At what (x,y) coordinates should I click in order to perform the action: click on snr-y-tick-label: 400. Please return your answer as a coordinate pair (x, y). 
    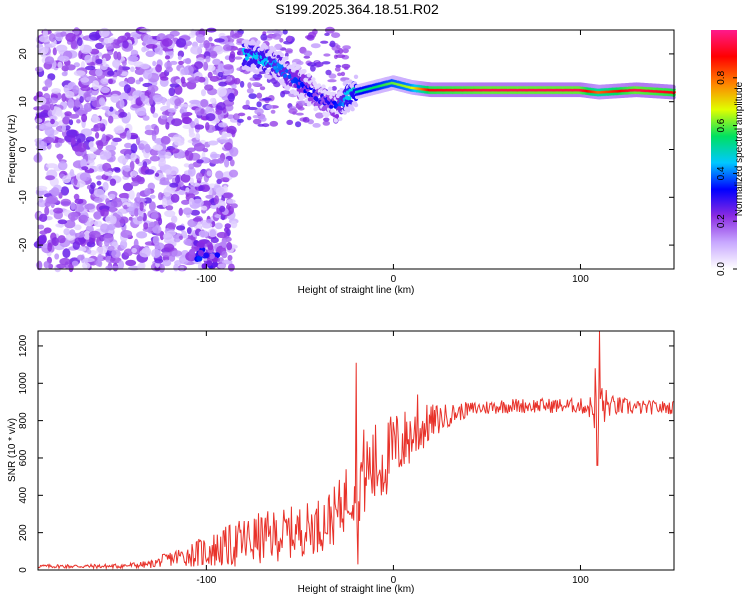
    Looking at the image, I should click on (23, 495).